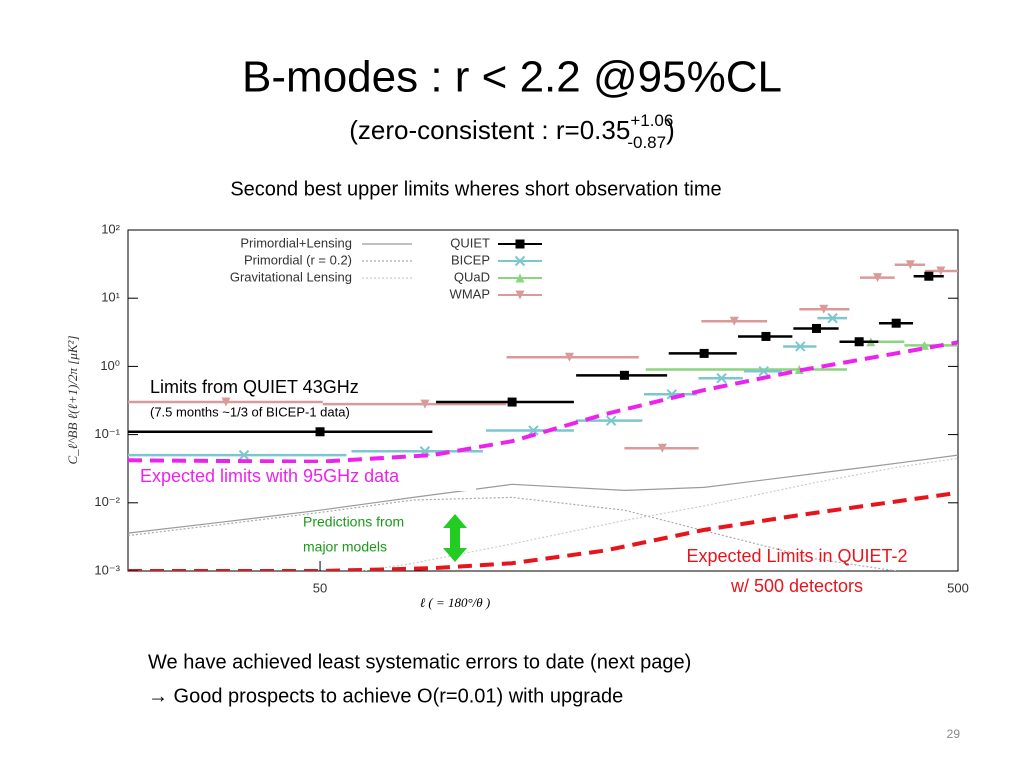 The height and width of the screenshot is (768, 1024). I want to click on legend-label: QUaD, so click(472, 276).